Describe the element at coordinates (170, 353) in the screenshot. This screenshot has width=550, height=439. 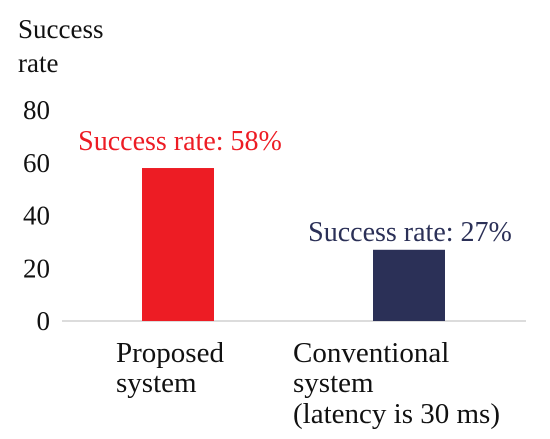
I see `category-label-line: Proposed` at that location.